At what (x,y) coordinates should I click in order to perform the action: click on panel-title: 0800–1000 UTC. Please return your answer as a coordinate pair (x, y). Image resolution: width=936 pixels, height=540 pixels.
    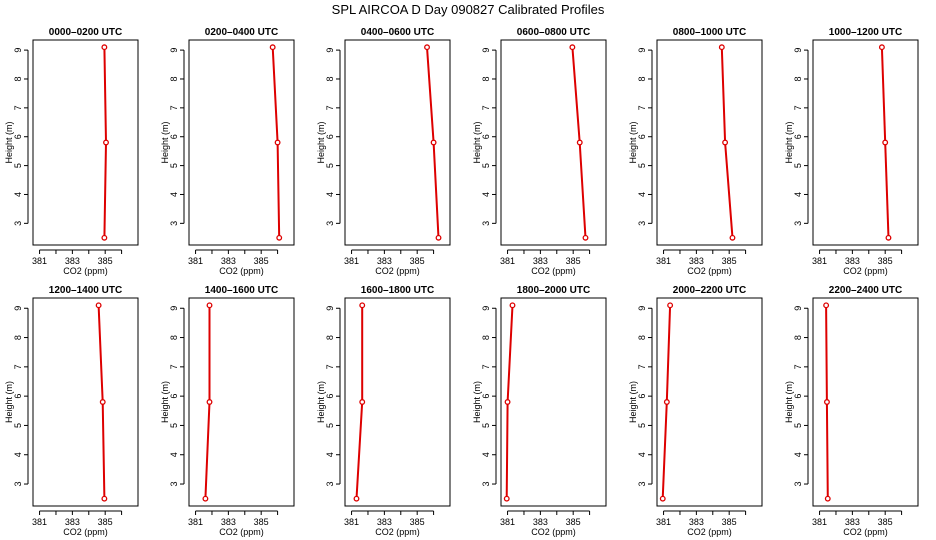
    Looking at the image, I should click on (709, 32).